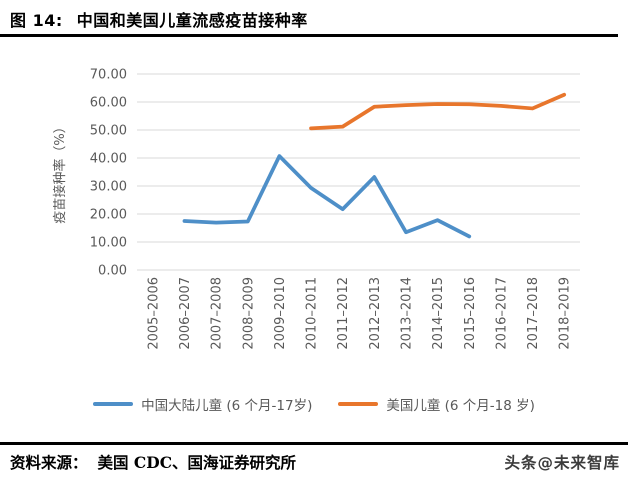 Image resolution: width=628 pixels, height=478 pixels. I want to click on y-tick-label: 30.00, so click(108, 187).